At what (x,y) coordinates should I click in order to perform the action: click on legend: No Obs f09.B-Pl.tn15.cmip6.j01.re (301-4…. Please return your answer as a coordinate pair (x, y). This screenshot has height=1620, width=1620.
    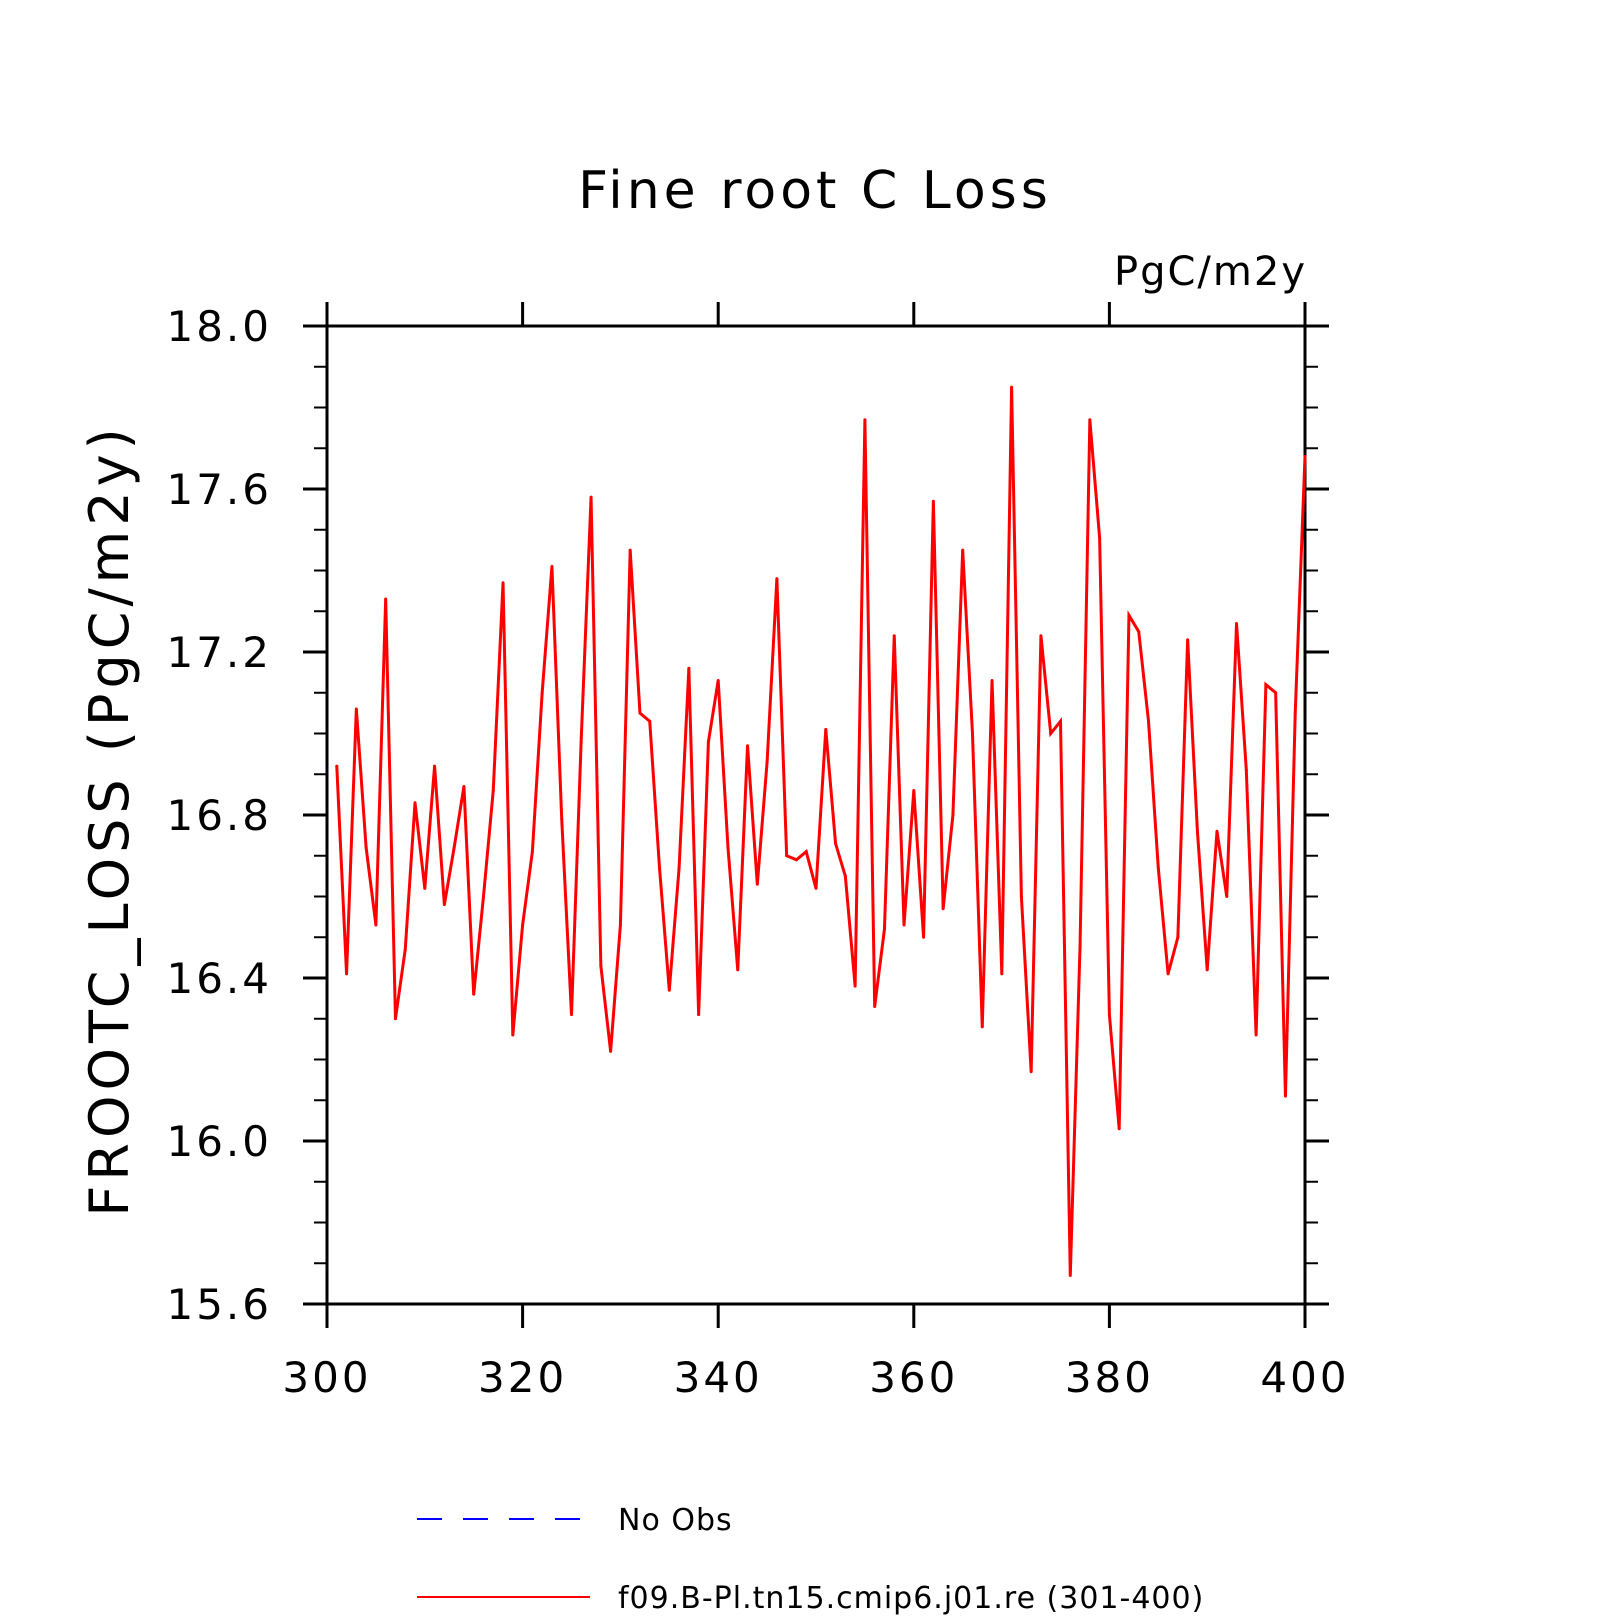
    Looking at the image, I should click on (810, 1559).